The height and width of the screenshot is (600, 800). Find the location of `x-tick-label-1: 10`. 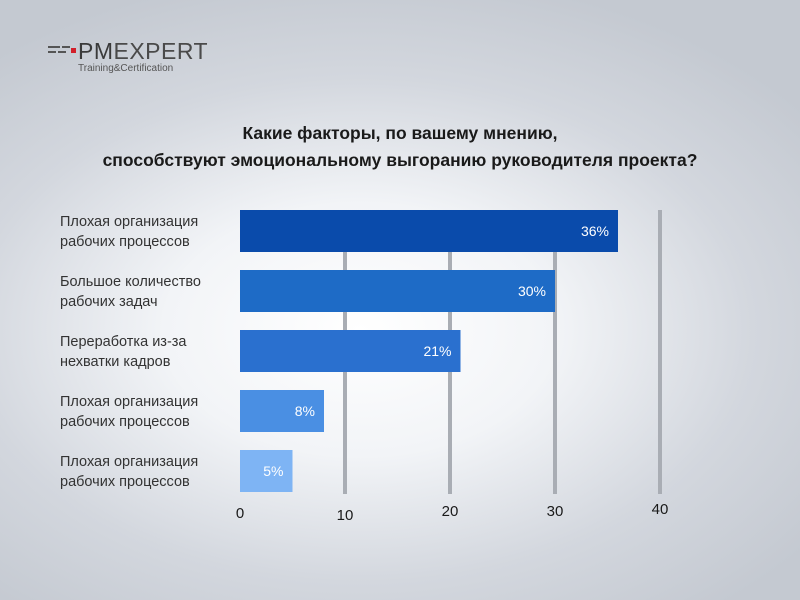

x-tick-label-1: 10 is located at coordinates (345, 515).